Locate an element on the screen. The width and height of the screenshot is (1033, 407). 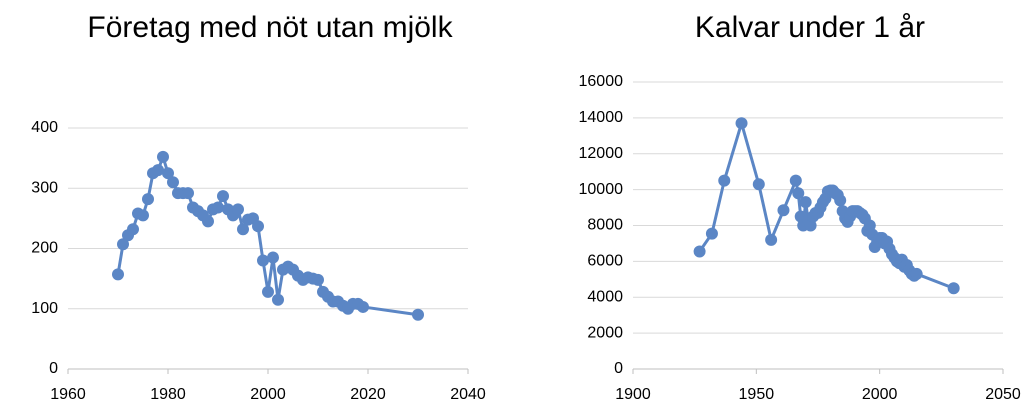
y-tick-label: 8000 is located at coordinates (605, 225).